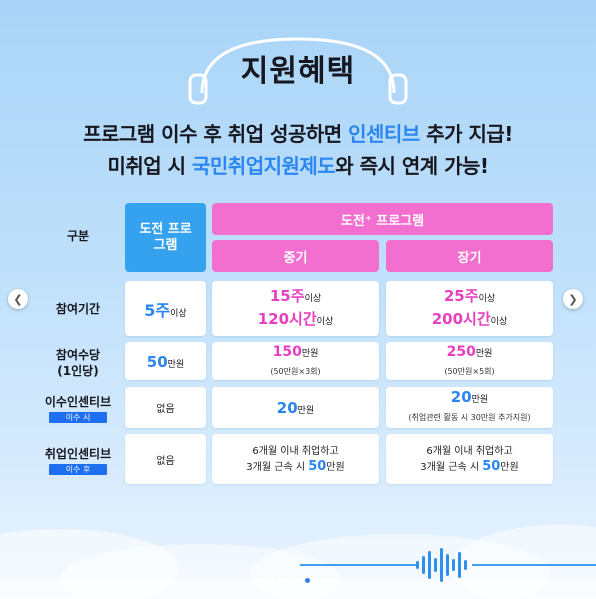  I want to click on row-label-employment: 취업인센티브 이수 후, so click(78, 460).